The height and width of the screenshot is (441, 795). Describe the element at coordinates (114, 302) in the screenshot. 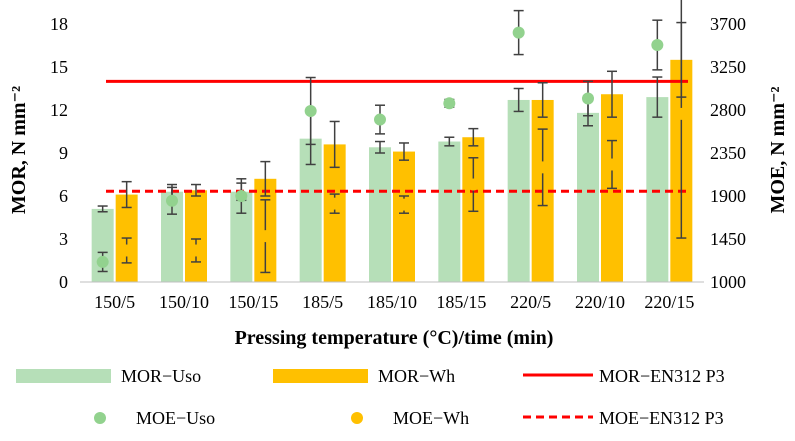

I see `x-tick-0: 150/5` at that location.